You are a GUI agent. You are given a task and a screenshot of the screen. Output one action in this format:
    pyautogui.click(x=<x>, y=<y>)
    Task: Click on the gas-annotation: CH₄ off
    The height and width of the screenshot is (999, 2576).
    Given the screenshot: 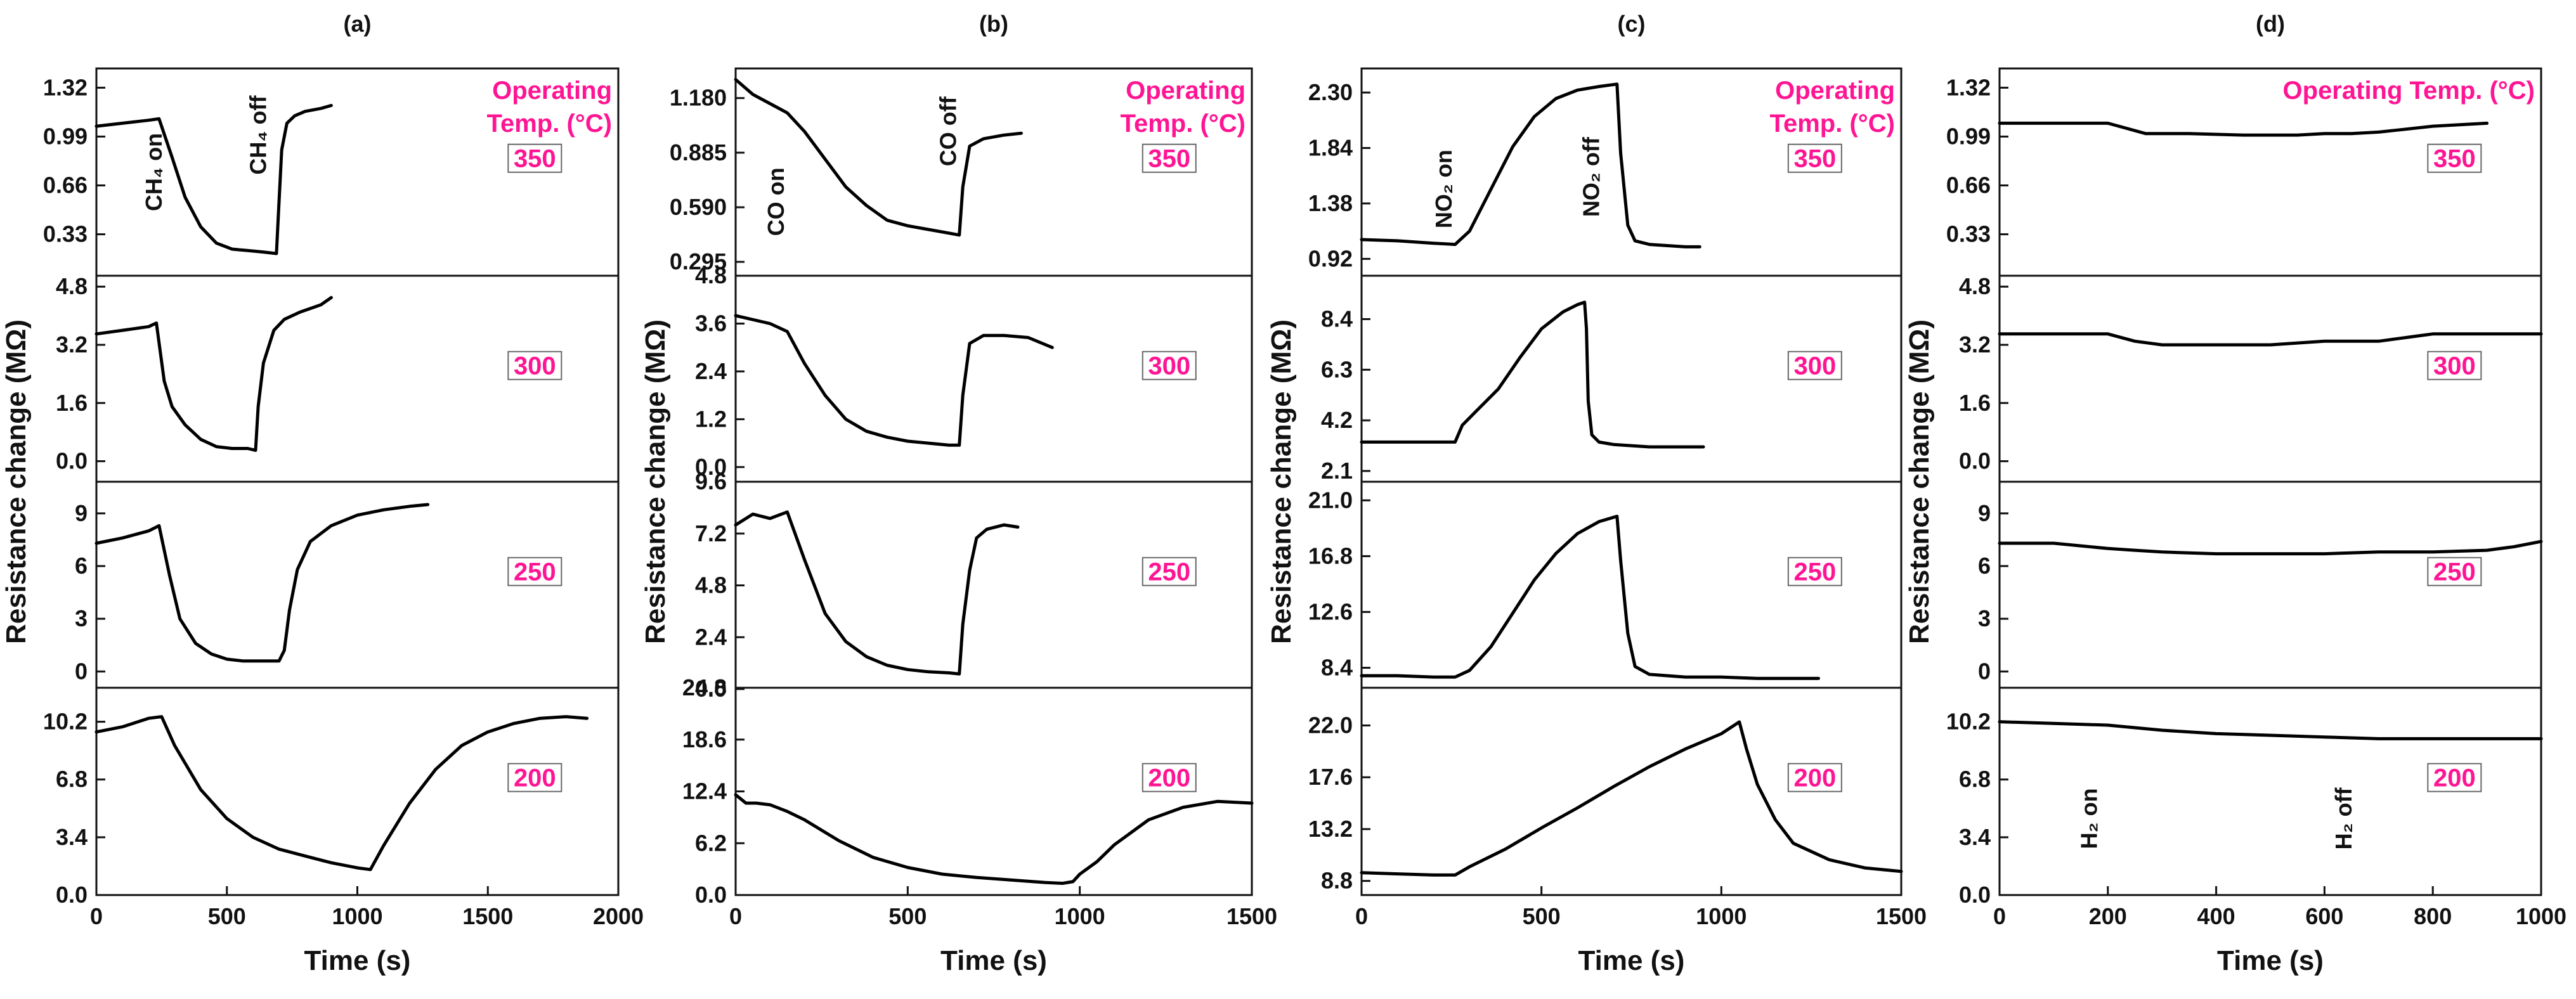 What is the action you would take?
    pyautogui.click(x=258, y=135)
    